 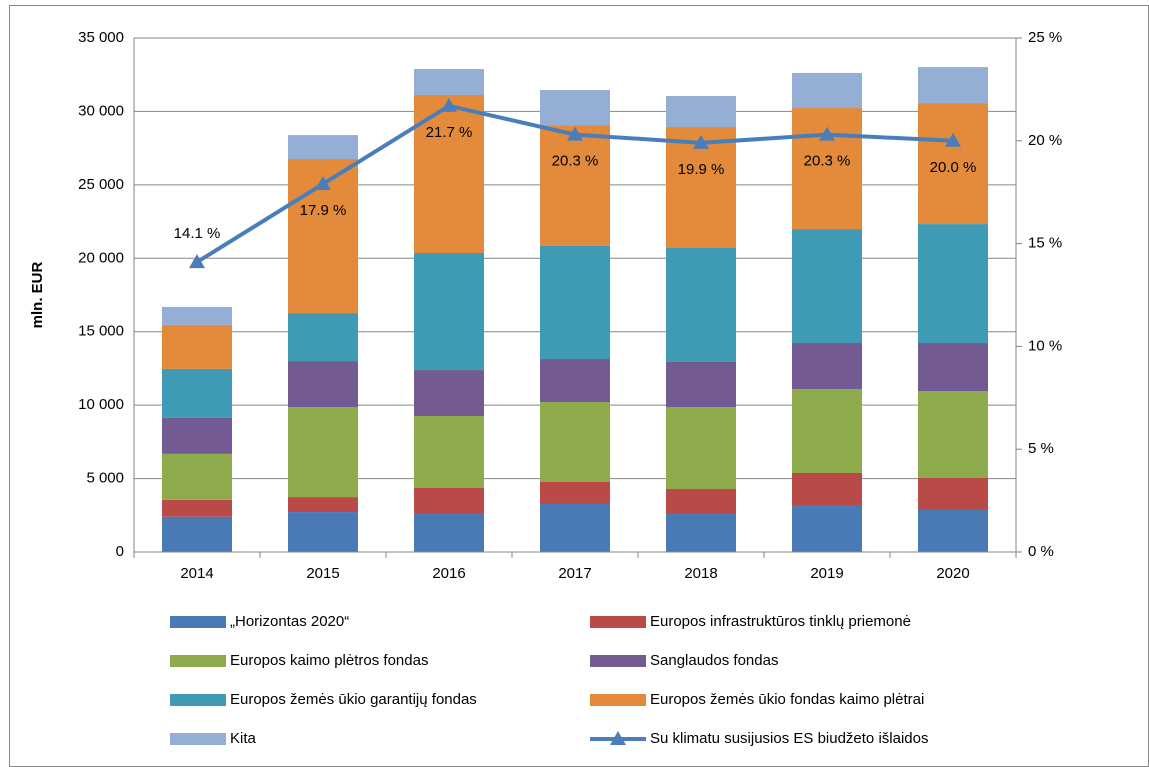 I want to click on legend-label: Europos infrastruktūros tinklų priemonė, so click(x=780, y=621).